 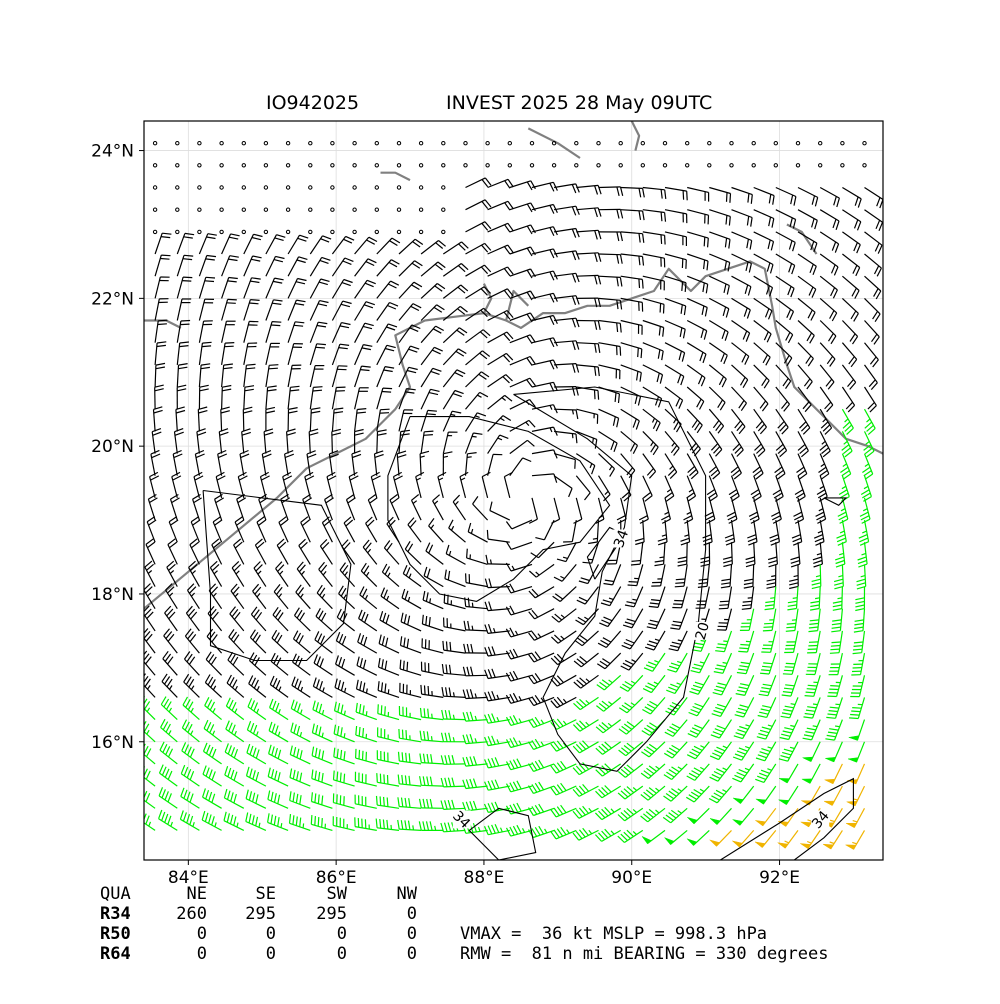 I want to click on coastline-segment, so click(x=802, y=240).